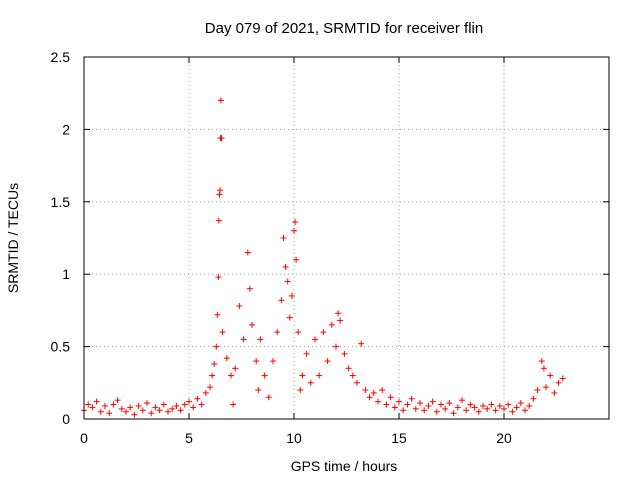 This screenshot has height=480, width=640. Describe the element at coordinates (61, 57) in the screenshot. I see `y-tick-label: 2.5` at that location.